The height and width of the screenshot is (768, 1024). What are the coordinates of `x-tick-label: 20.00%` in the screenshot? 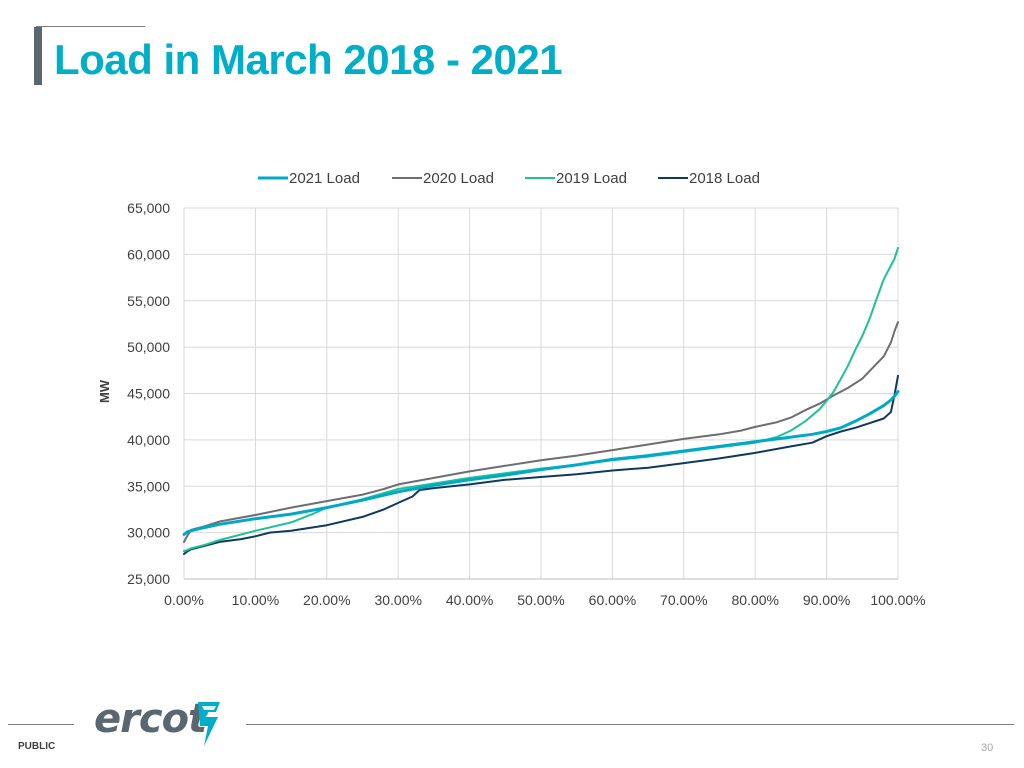 It's located at (326, 600).